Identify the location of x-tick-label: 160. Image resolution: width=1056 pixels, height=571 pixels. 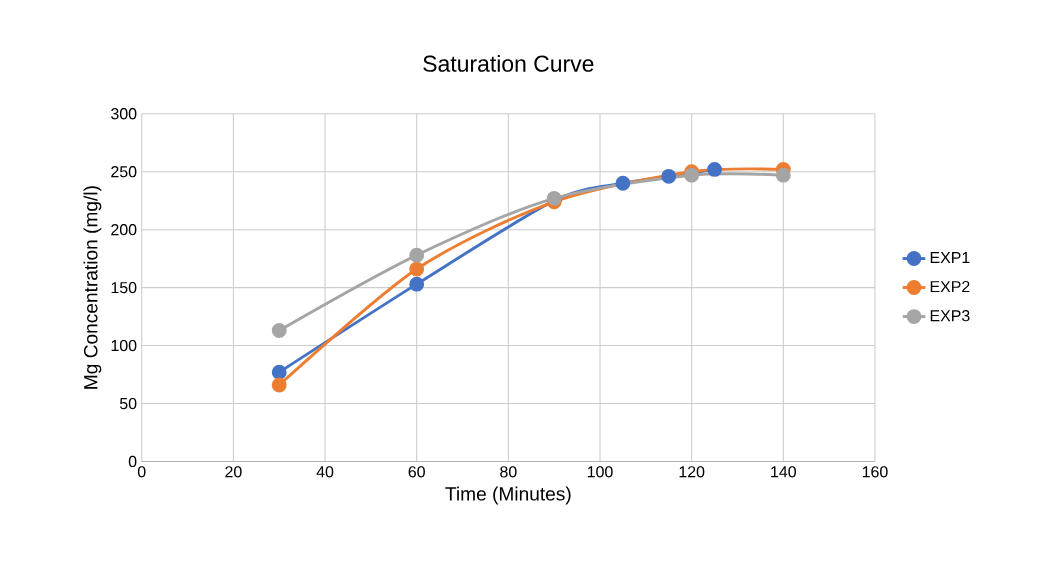
(875, 472).